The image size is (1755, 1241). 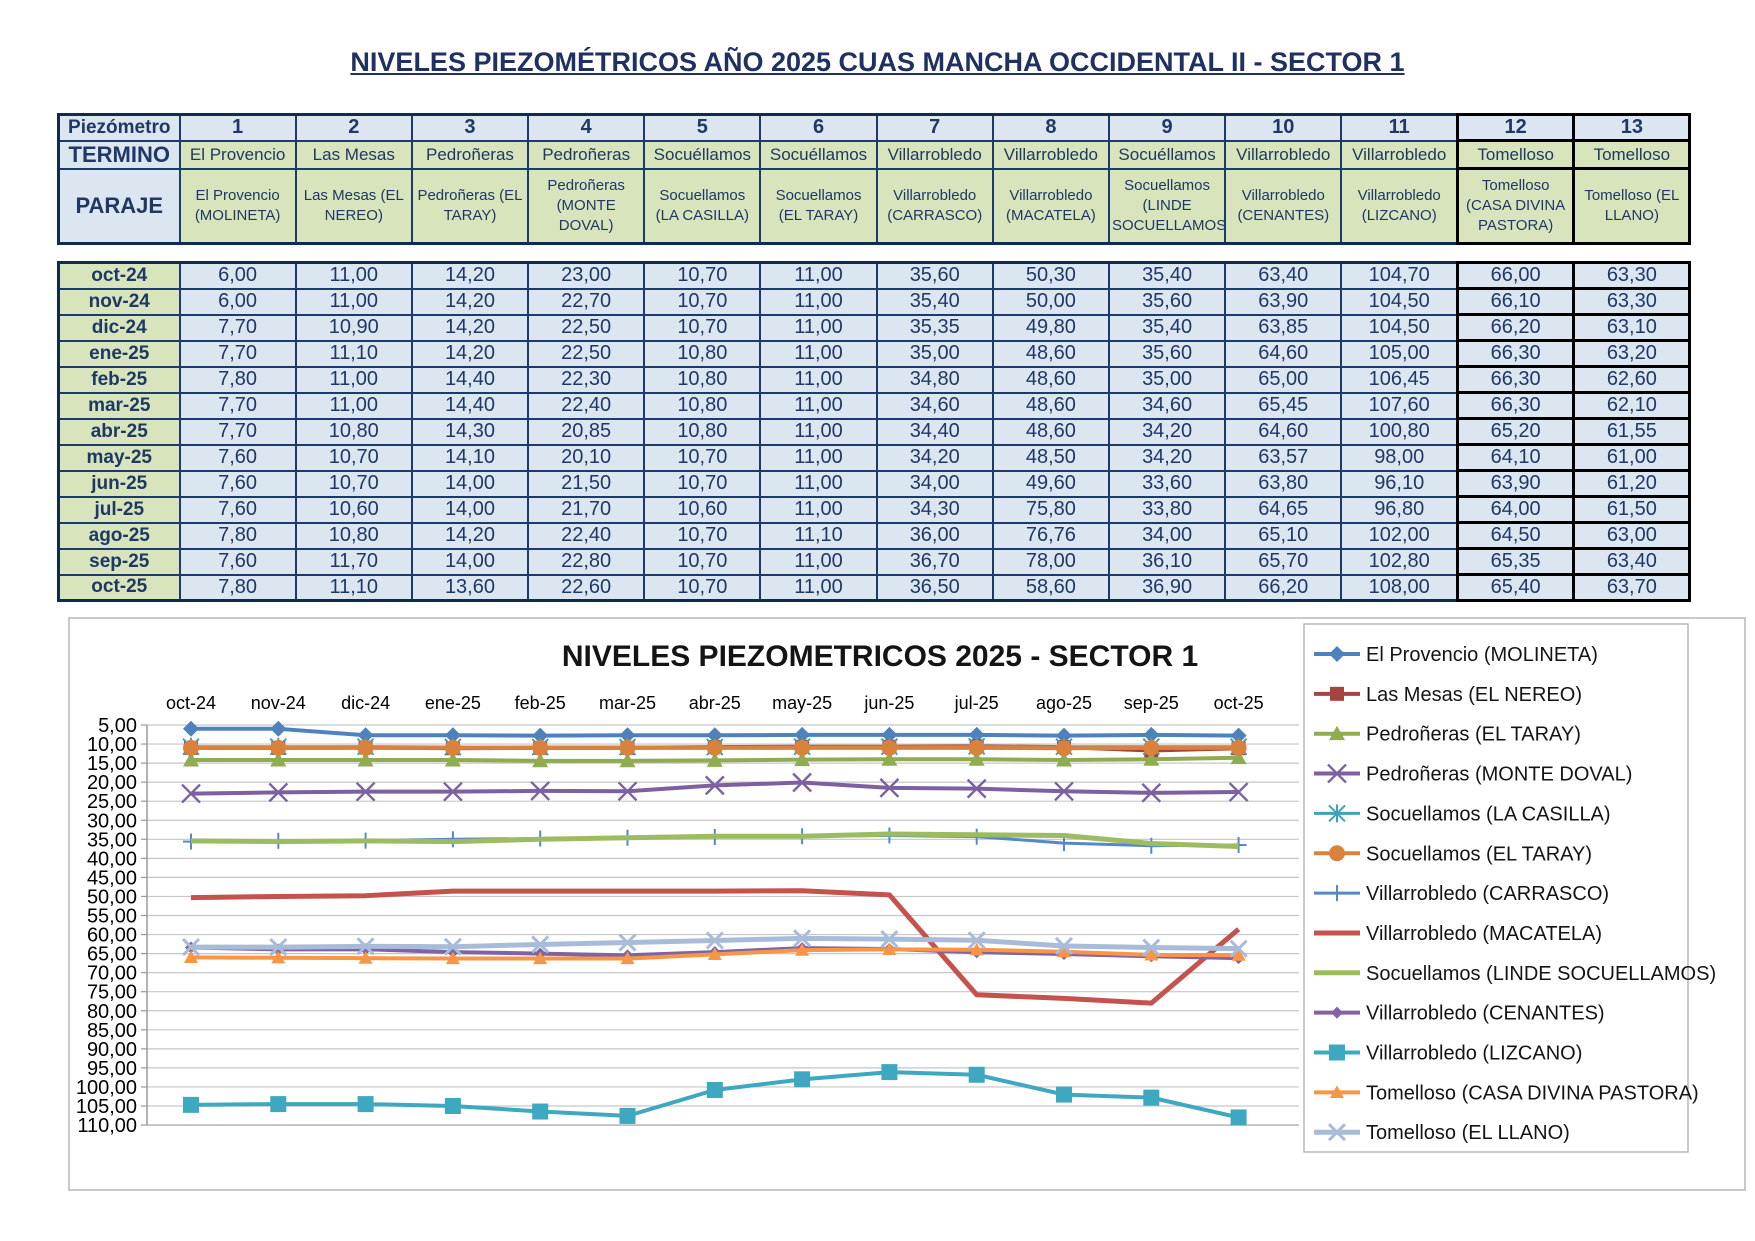 I want to click on value-cell: 75,80, so click(x=1051, y=509).